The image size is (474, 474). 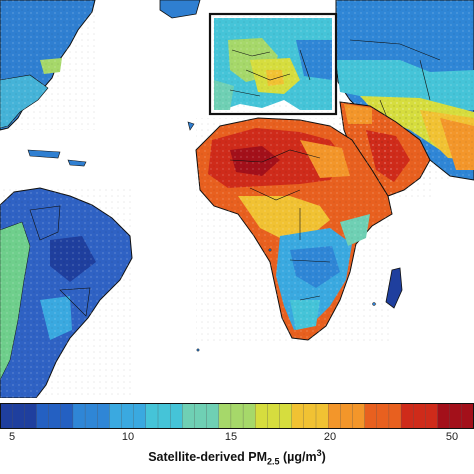 I want to click on pm25-colorbar, so click(x=237, y=416).